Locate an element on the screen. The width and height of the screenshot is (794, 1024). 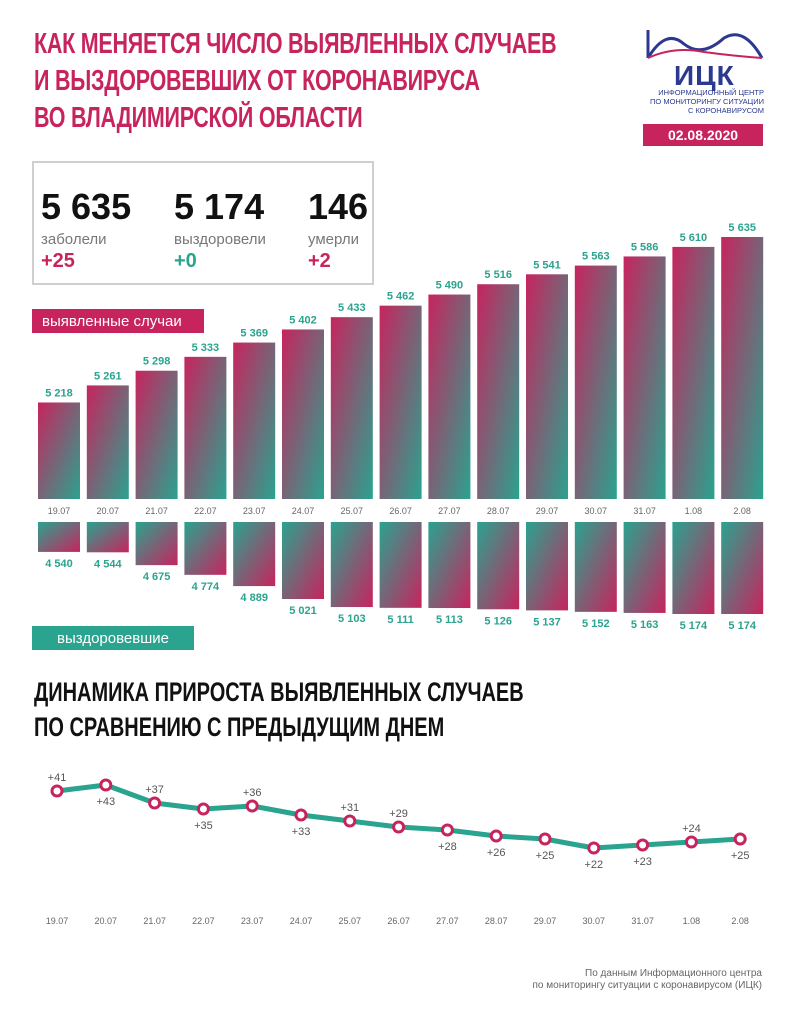
date-tick-label: 30.07 is located at coordinates (596, 511).